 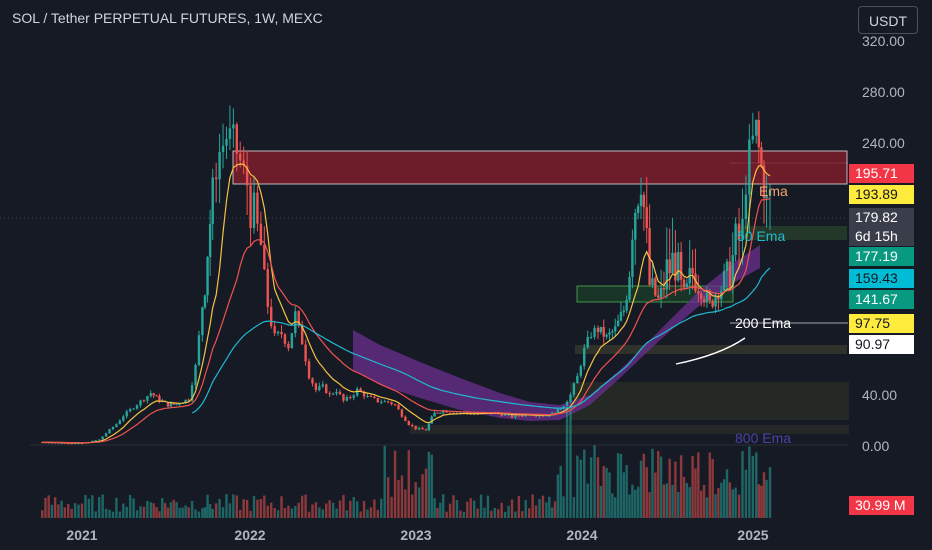 What do you see at coordinates (249, 535) in the screenshot?
I see `x-axis-tick-label: 2022` at bounding box center [249, 535].